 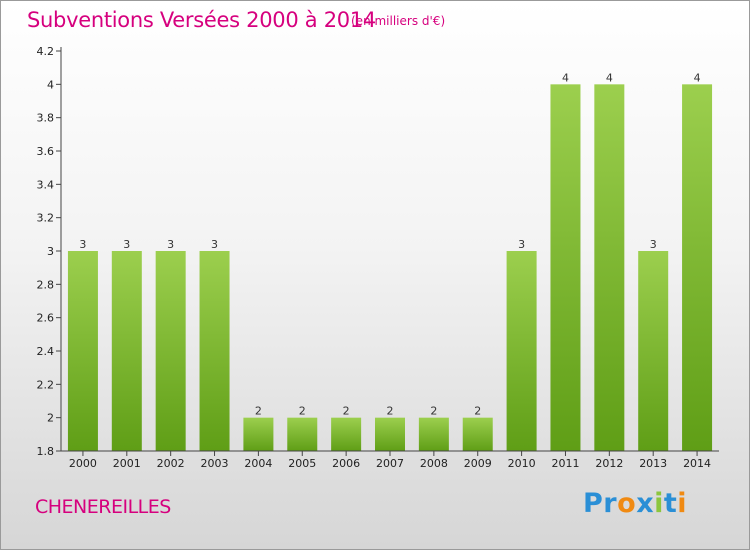 I want to click on x-tick-label: 2001, so click(x=127, y=463).